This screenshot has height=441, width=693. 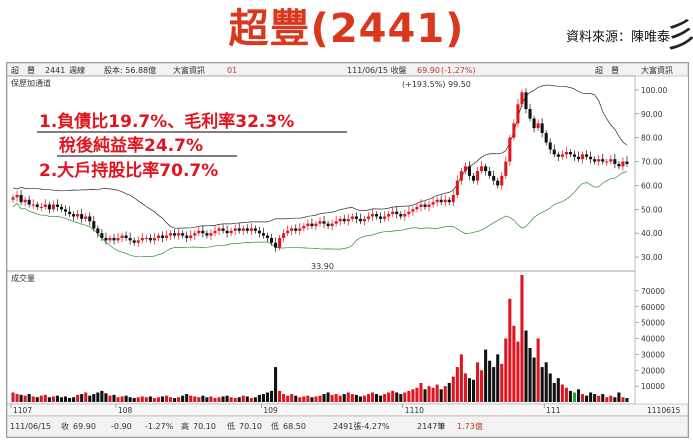 I want to click on price-tick-label: 80.00, so click(x=652, y=138).